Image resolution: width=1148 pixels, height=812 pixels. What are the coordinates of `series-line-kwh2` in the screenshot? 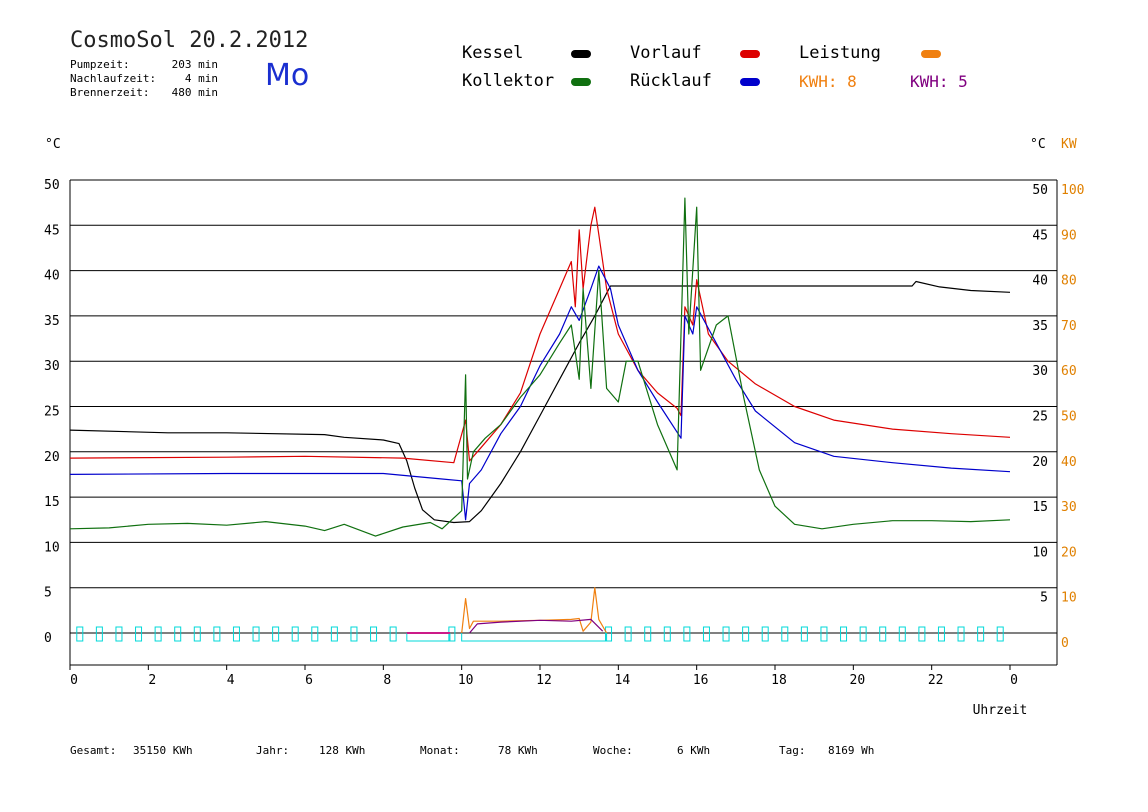 It's located at (536, 626).